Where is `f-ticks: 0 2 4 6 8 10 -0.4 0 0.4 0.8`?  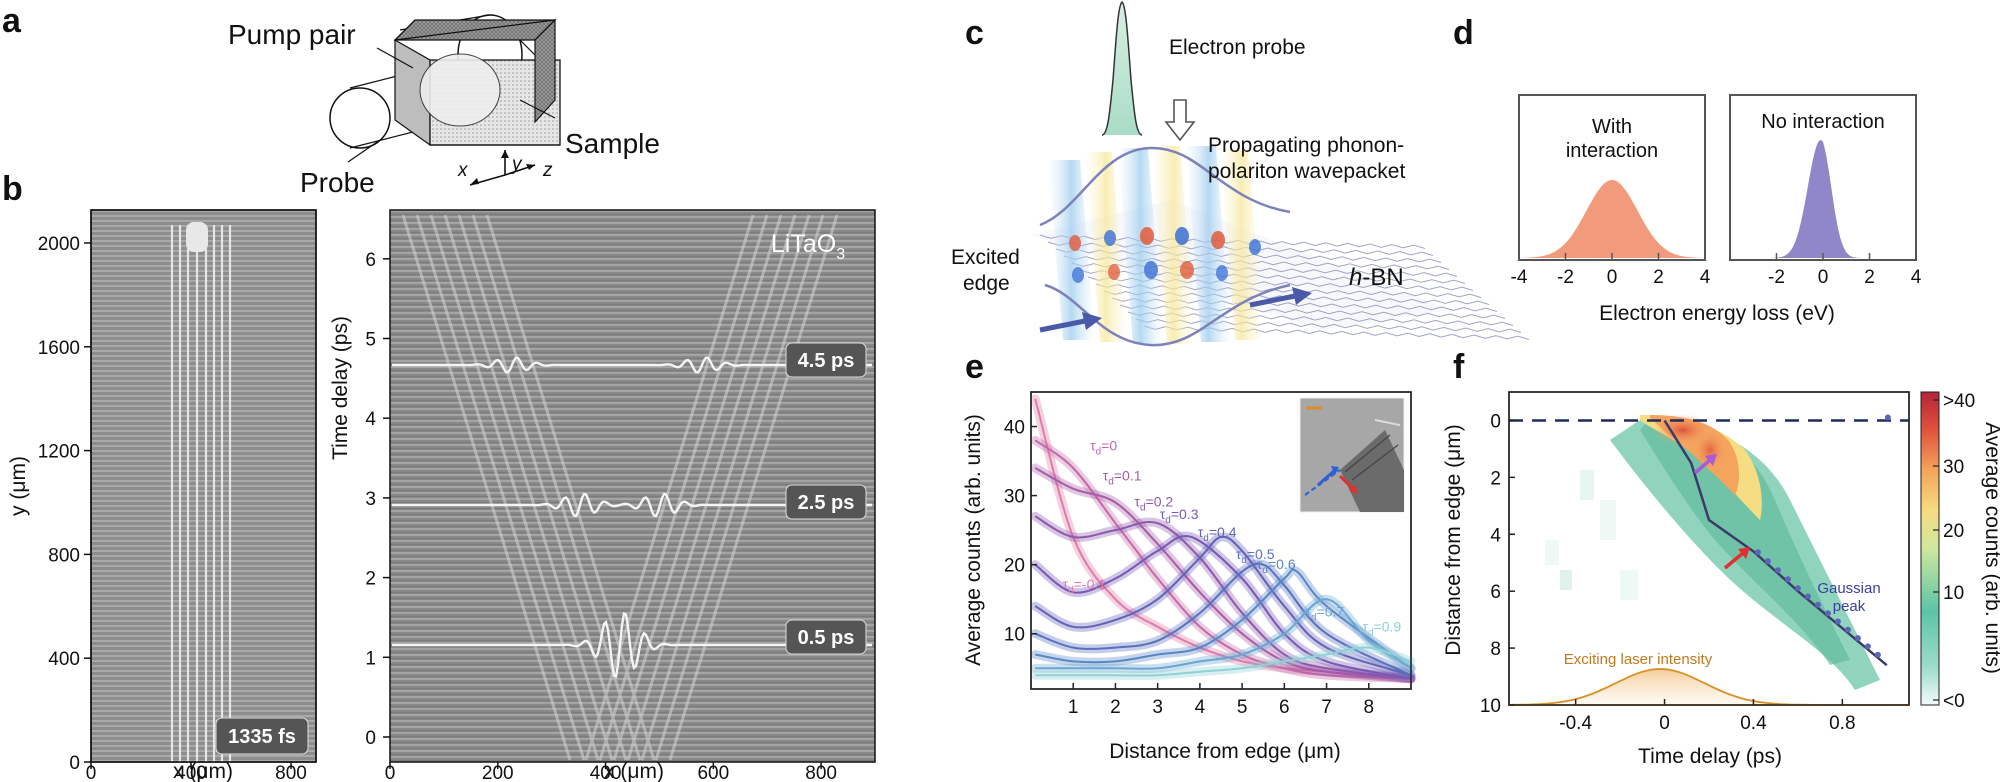
f-ticks: 0 2 4 6 8 10 -0.4 0 0.4 0.8 is located at coordinates (1668, 572).